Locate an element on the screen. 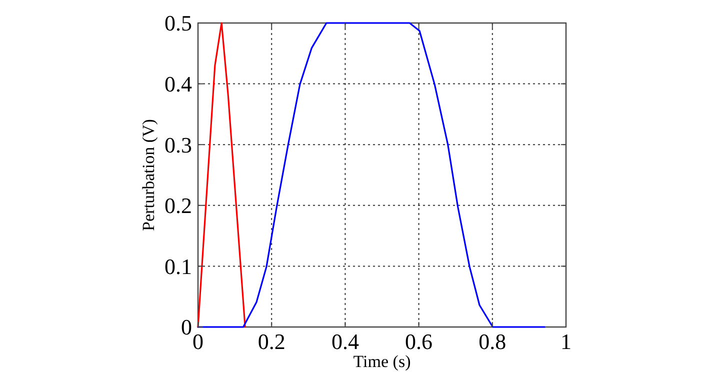  y-tick-label: 0.5 is located at coordinates (178, 23).